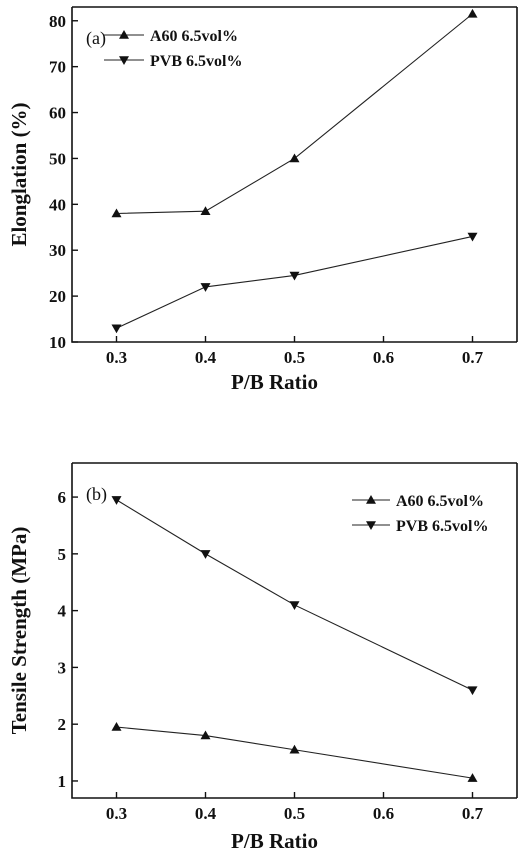 Image resolution: width=521 pixels, height=859 pixels. What do you see at coordinates (57, 113) in the screenshot?
I see `y-tick-label: 60` at bounding box center [57, 113].